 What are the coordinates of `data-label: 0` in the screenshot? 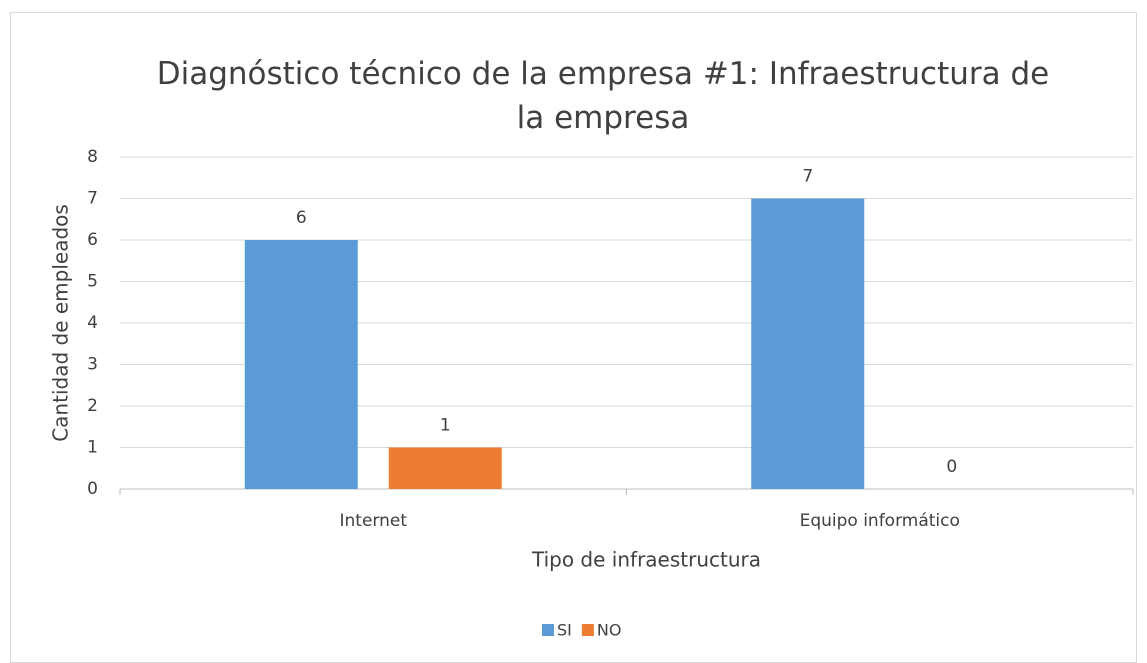 It's located at (951, 467).